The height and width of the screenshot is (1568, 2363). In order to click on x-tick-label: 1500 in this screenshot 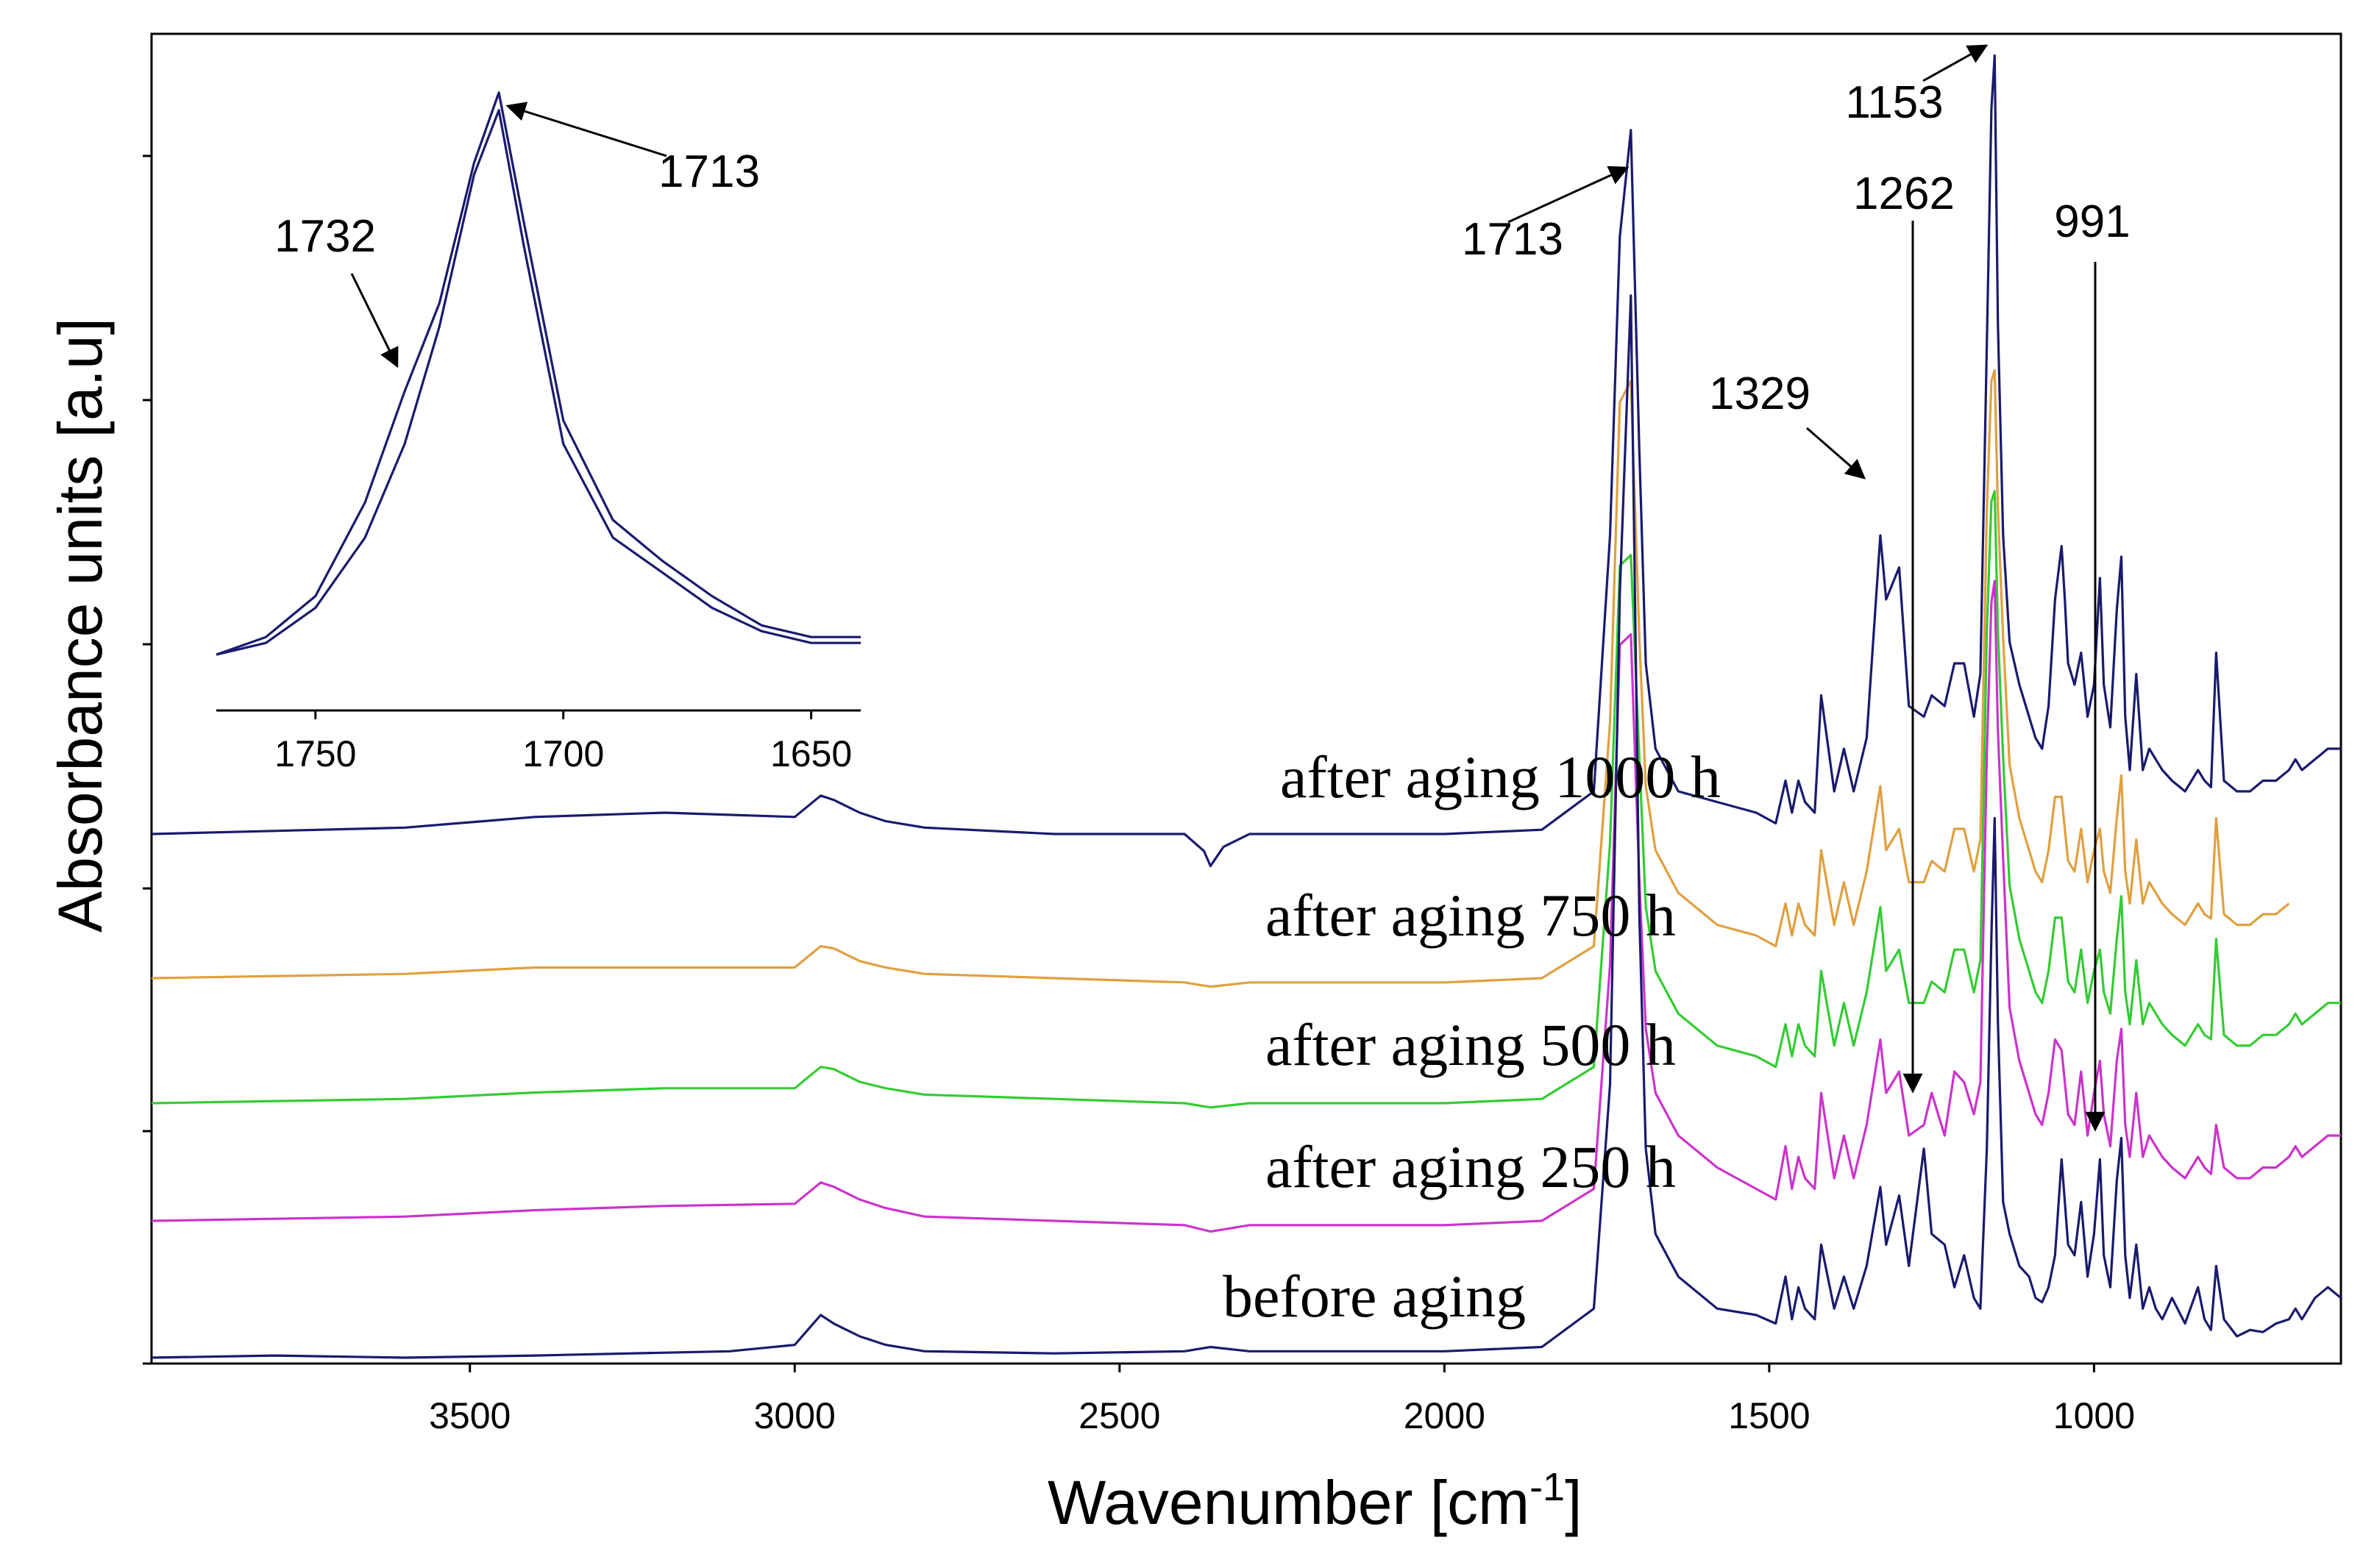, I will do `click(1769, 1415)`.